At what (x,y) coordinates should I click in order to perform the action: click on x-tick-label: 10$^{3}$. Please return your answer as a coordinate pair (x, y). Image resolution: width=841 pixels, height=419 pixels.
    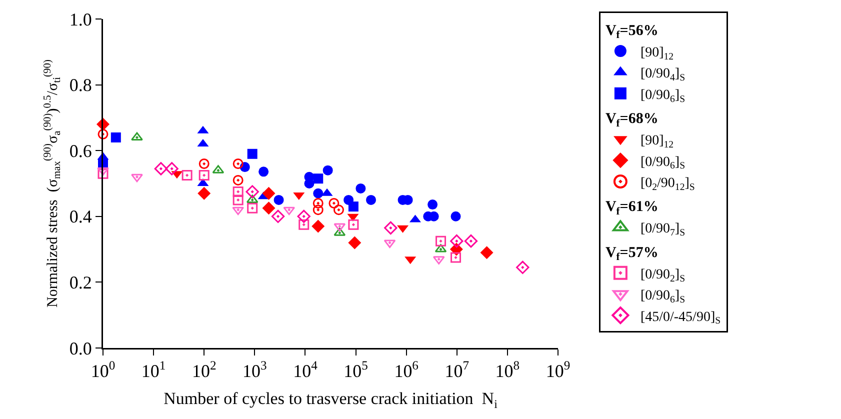
    Looking at the image, I should click on (254, 370).